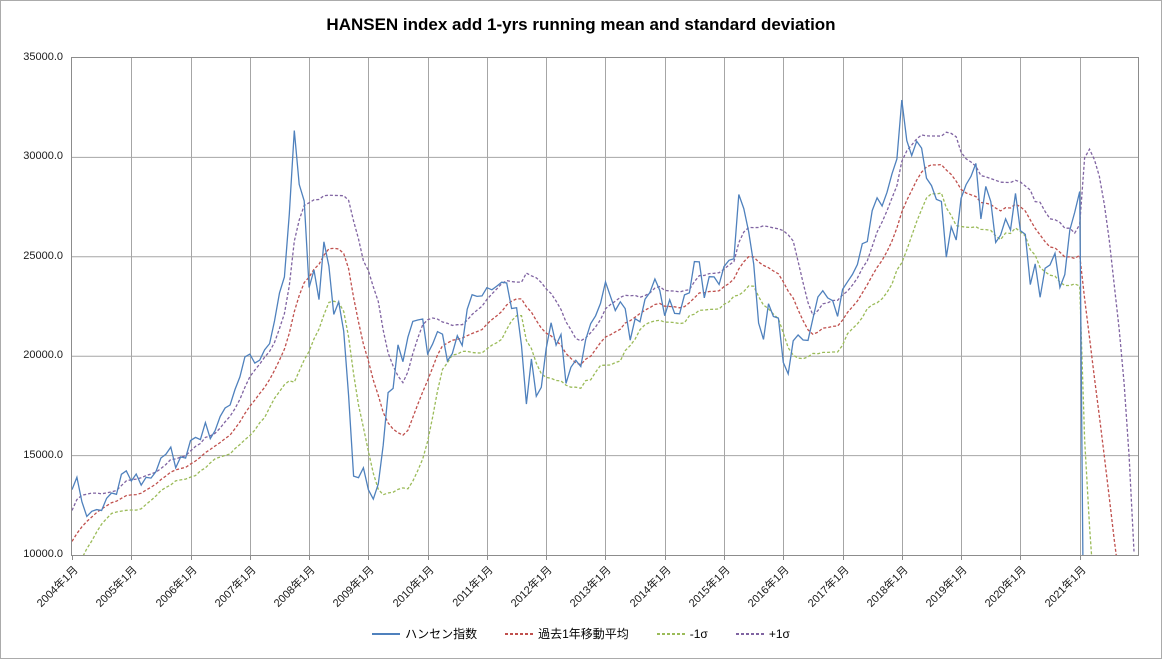  What do you see at coordinates (698, 633) in the screenshot?
I see `legend-label: -1σ` at bounding box center [698, 633].